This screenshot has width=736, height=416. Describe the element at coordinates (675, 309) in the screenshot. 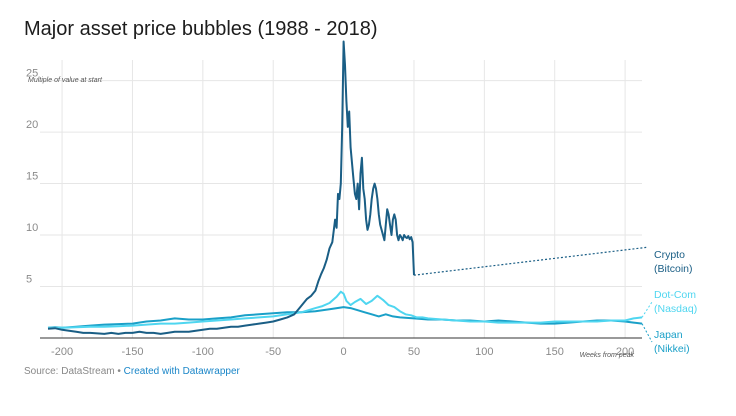

I see `series-label-line: (Nasdaq)` at that location.